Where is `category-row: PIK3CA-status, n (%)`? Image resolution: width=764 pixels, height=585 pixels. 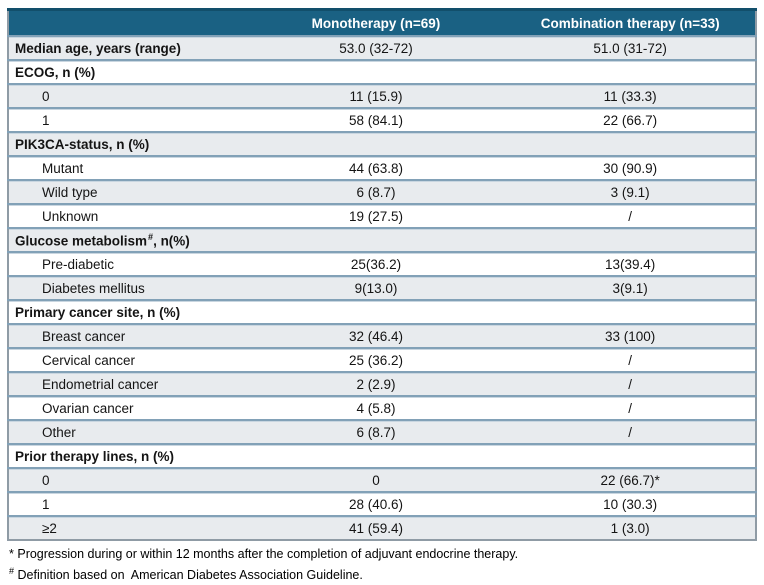 category-row: PIK3CA-status, n (%) is located at coordinates (382, 143).